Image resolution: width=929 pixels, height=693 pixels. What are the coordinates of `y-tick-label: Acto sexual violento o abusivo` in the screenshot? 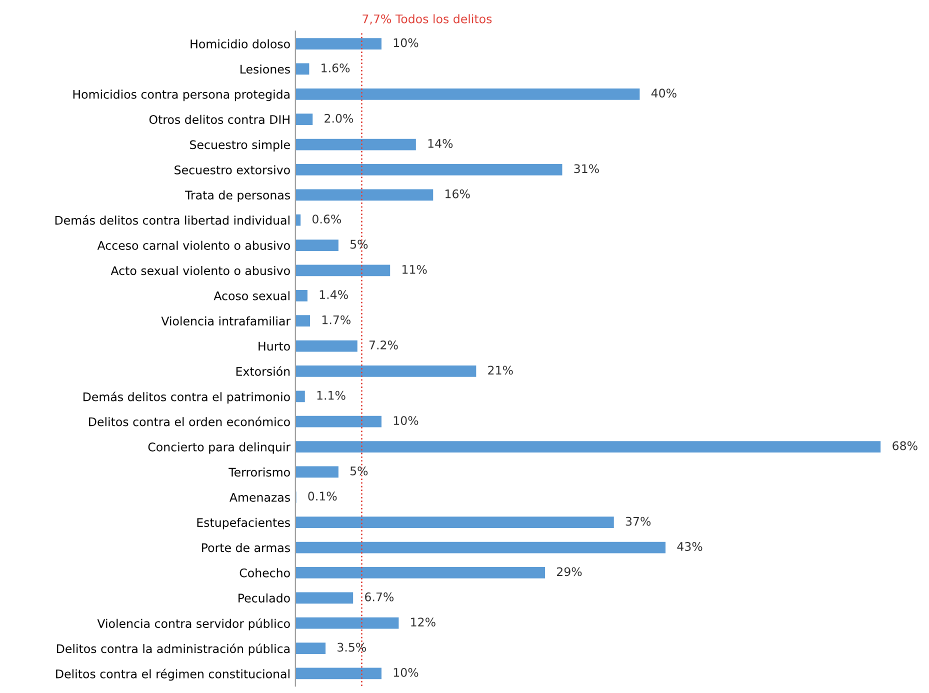 It's located at (200, 271).